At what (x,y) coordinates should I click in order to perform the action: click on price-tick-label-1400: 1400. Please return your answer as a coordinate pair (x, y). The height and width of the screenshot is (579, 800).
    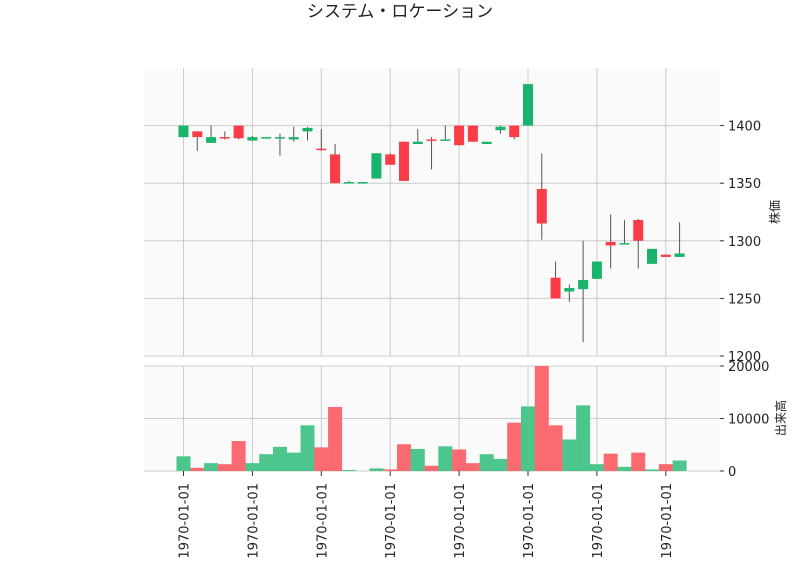
    Looking at the image, I should click on (744, 127).